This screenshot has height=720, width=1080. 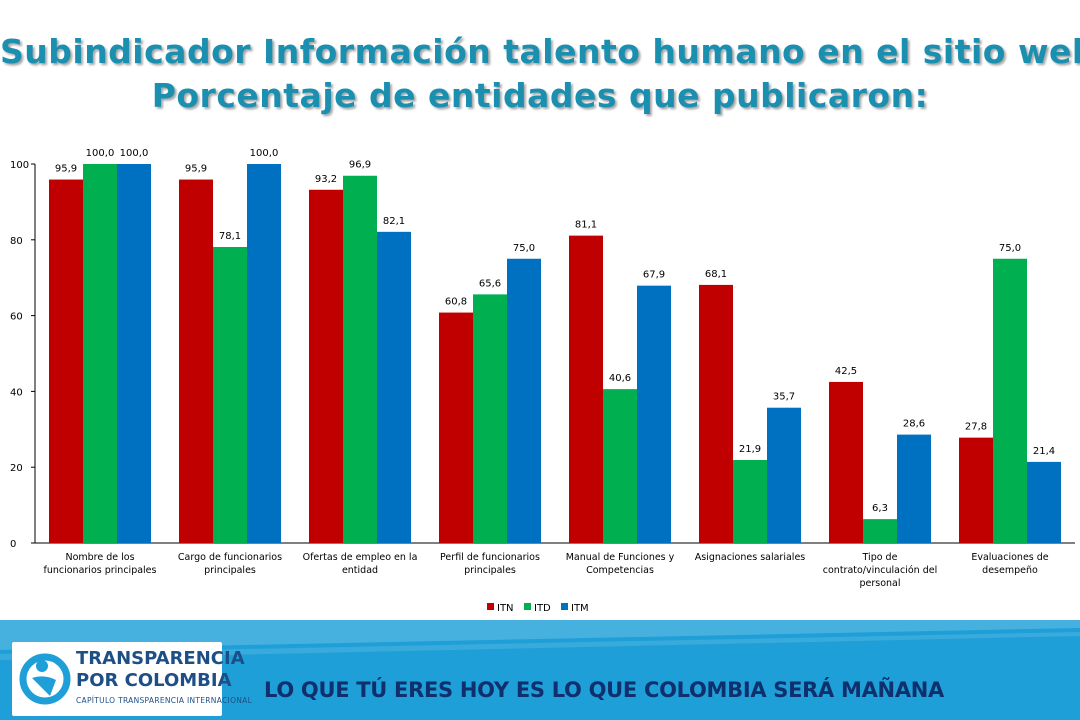 I want to click on transparencia-logo-icon, so click(x=45, y=679).